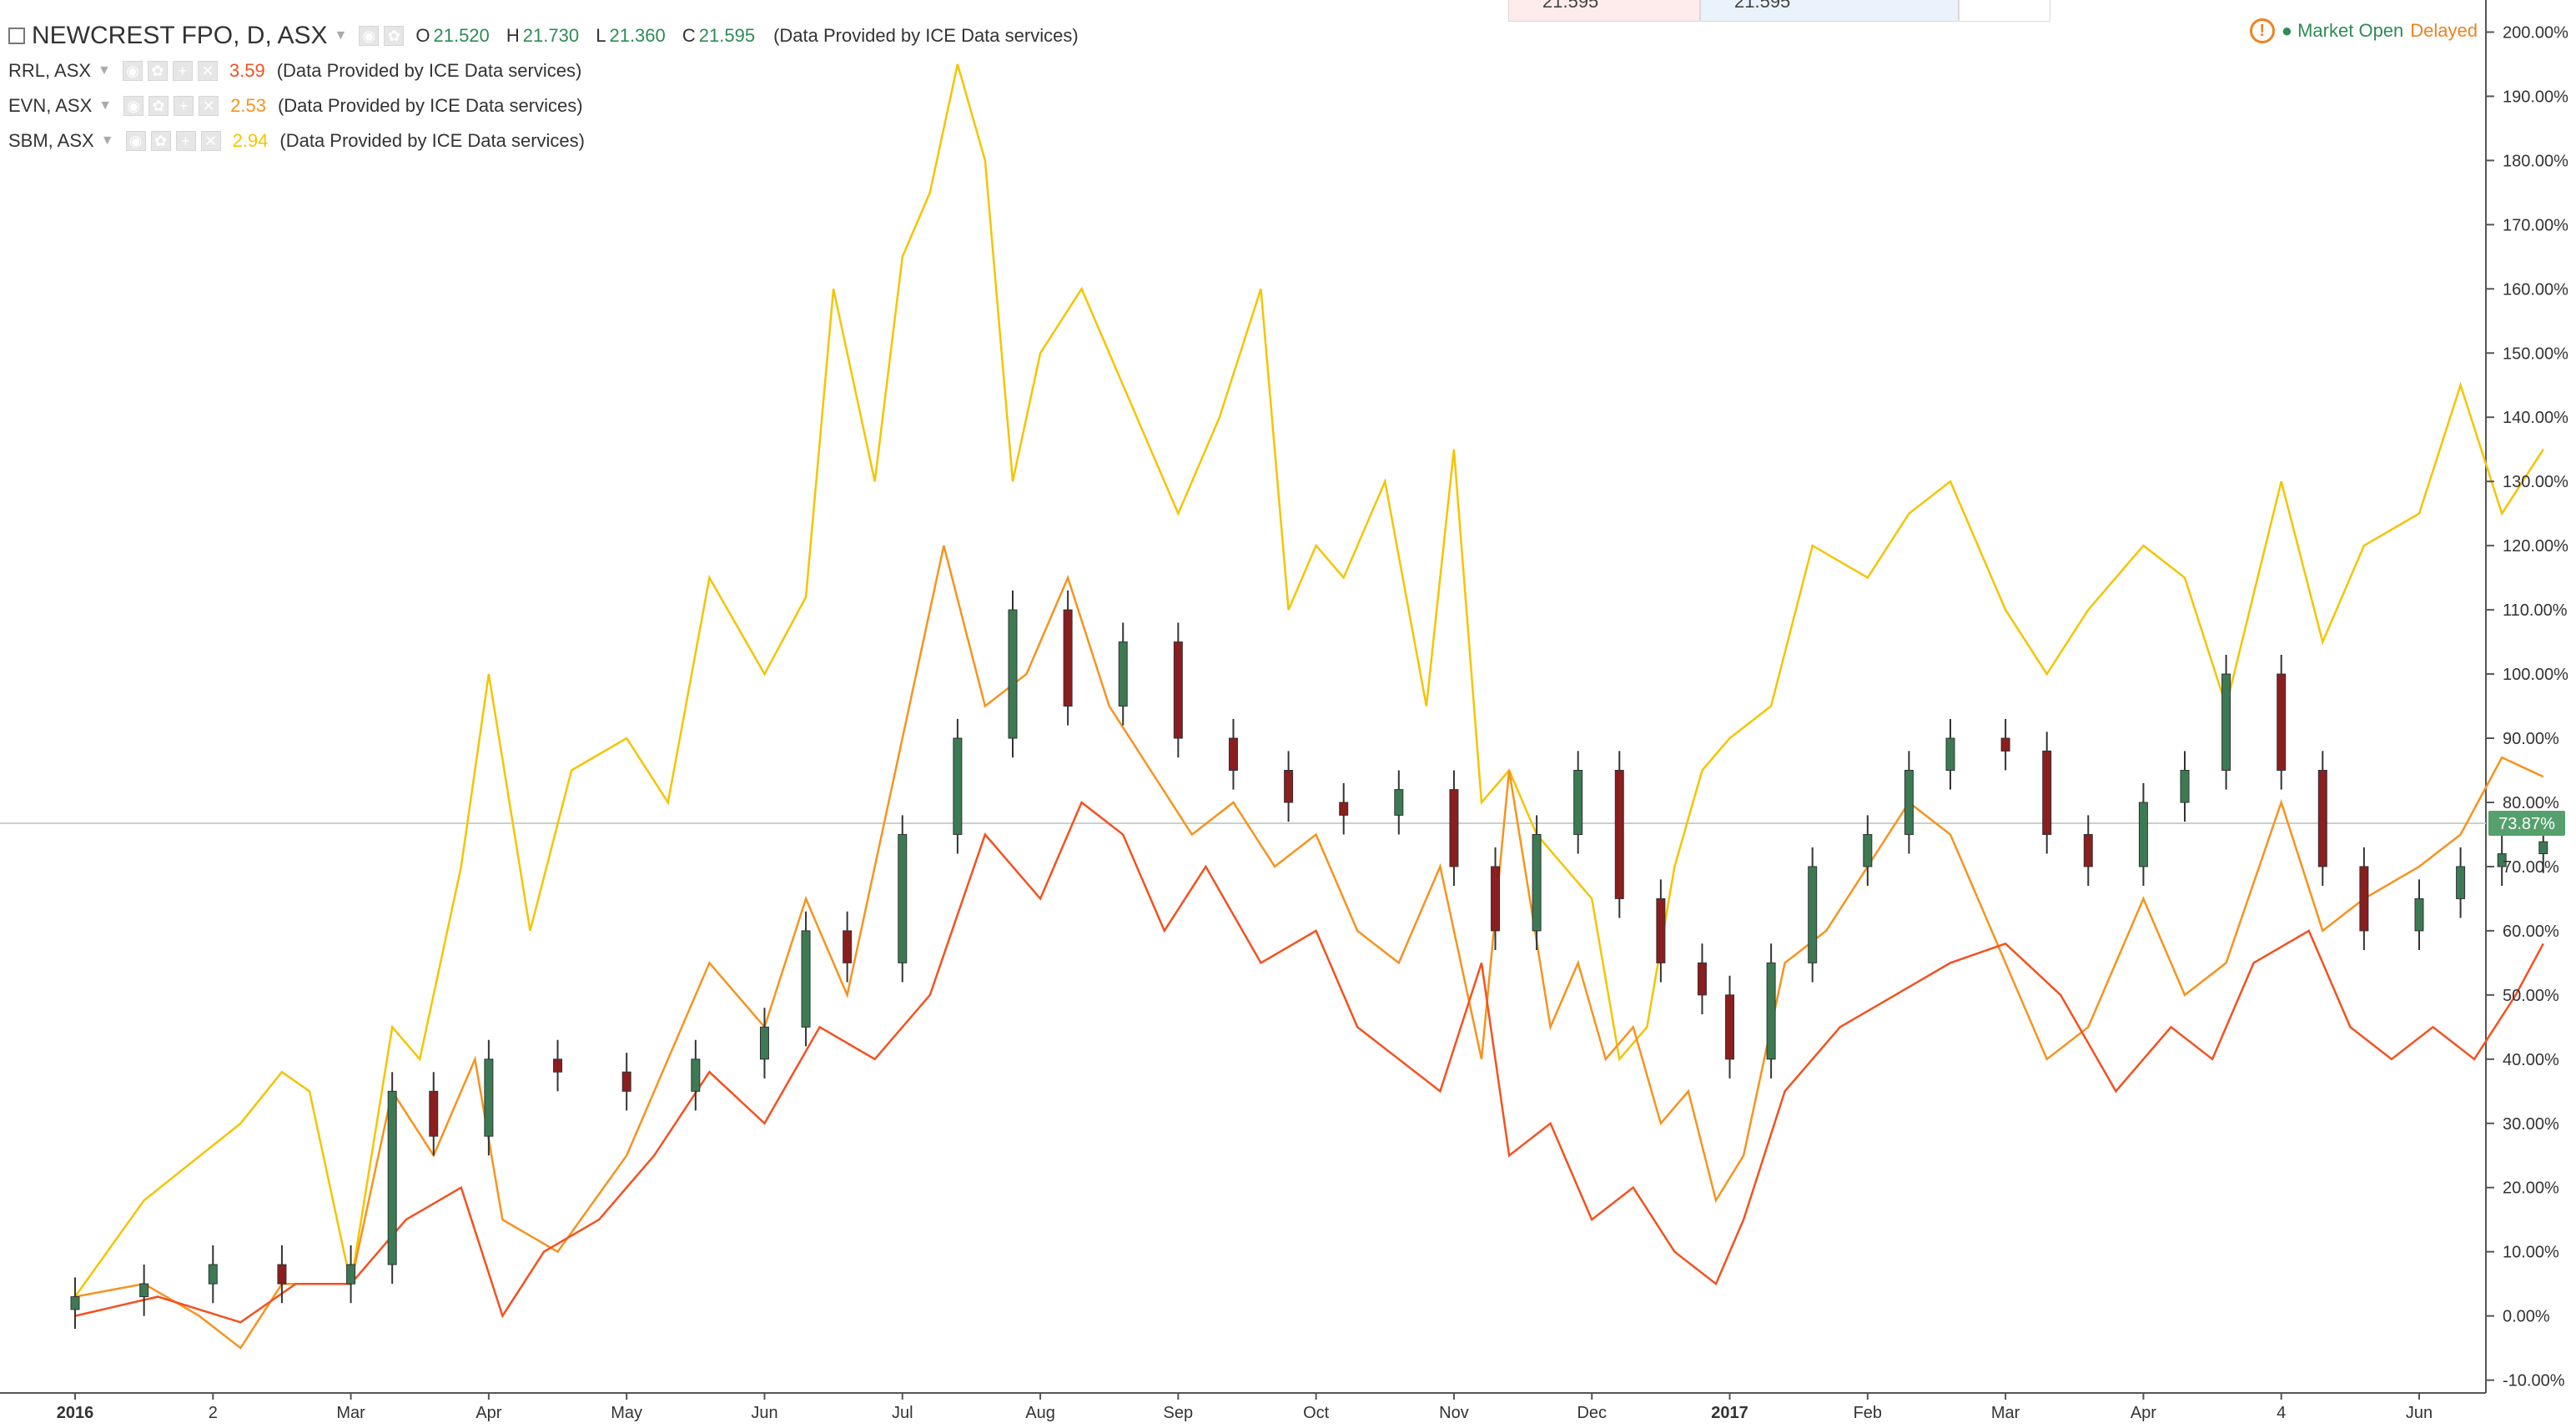 The width and height of the screenshot is (2576, 1428). I want to click on low-value: 21.360, so click(637, 35).